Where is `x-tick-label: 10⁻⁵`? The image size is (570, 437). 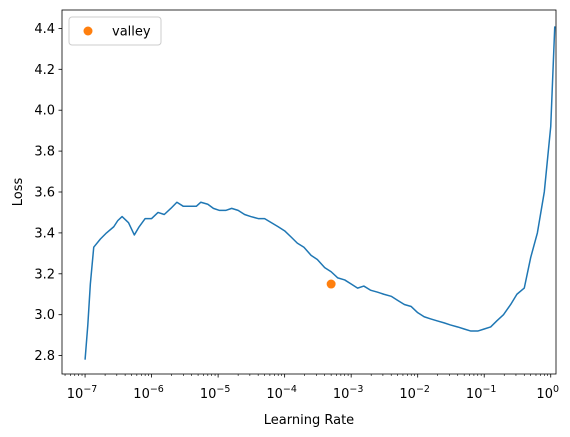 x-tick-label: 10⁻⁵ is located at coordinates (215, 393).